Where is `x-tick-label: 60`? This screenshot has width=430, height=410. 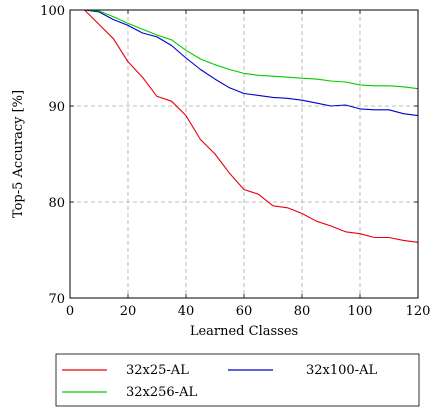 x-tick-label: 60 is located at coordinates (244, 311).